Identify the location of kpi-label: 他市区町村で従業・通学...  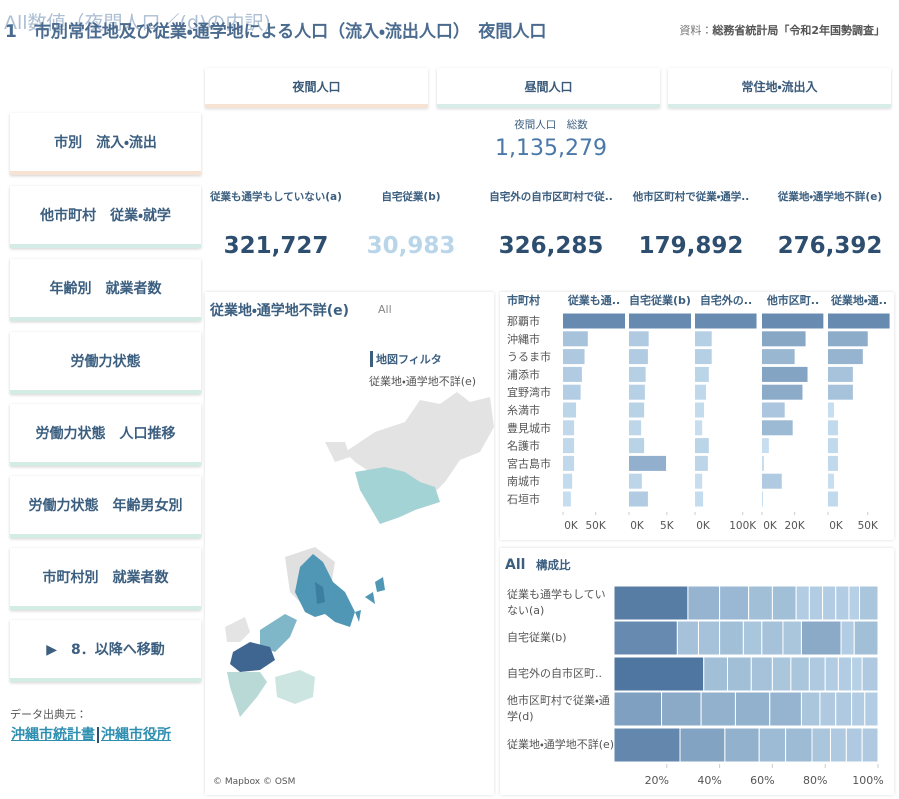
(691, 197).